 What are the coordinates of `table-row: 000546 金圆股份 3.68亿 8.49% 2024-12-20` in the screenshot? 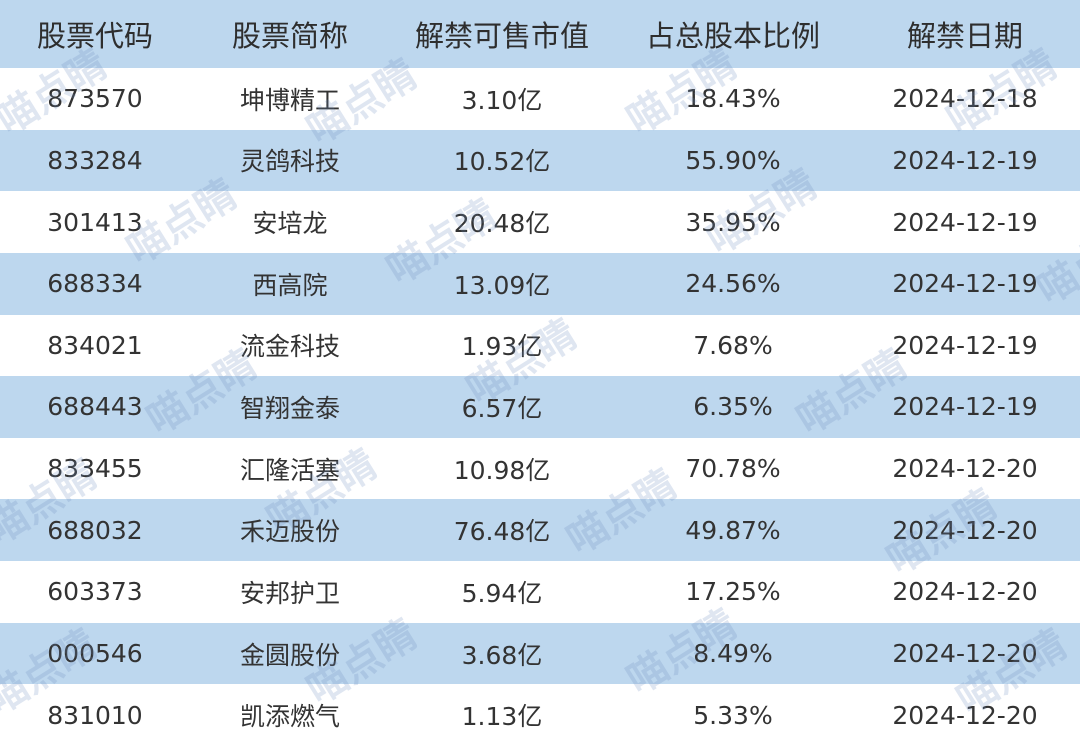 It's located at (540, 653).